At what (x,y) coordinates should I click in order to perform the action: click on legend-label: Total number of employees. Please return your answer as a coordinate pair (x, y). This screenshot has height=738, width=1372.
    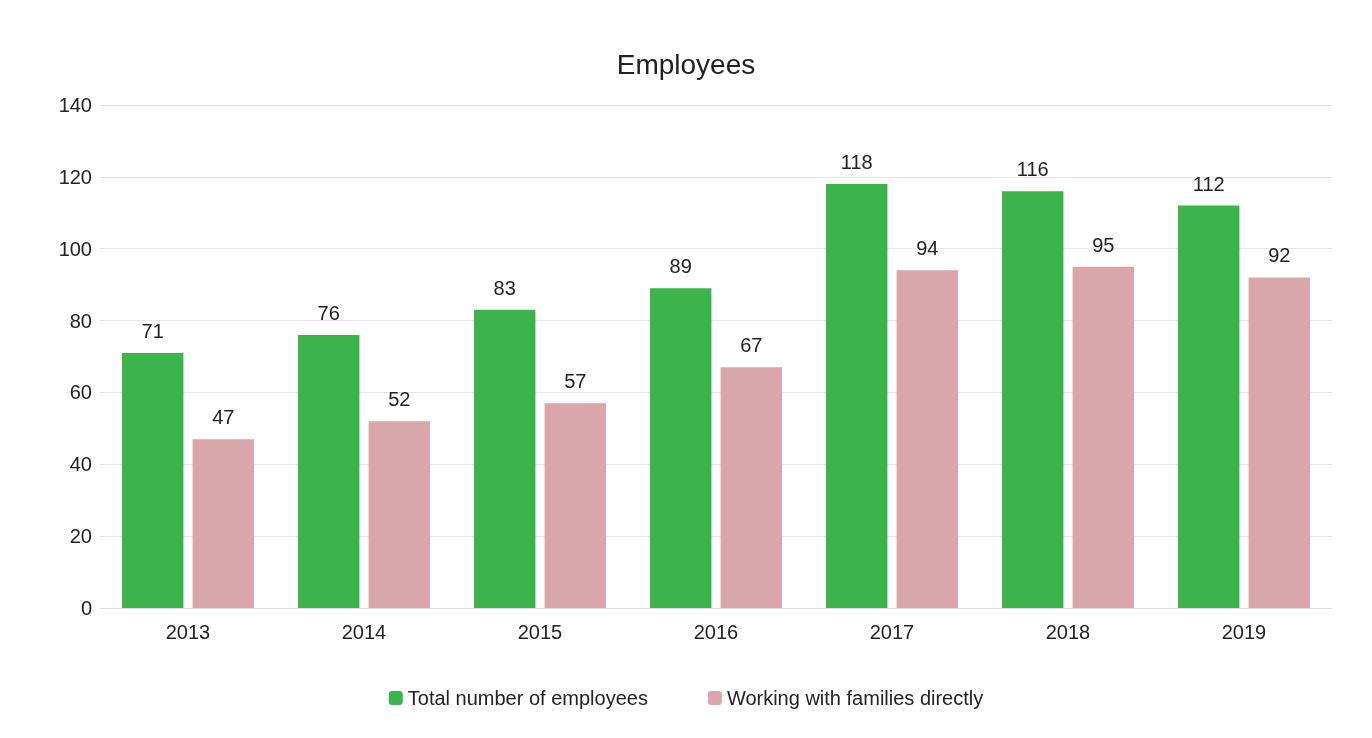
    Looking at the image, I should click on (527, 698).